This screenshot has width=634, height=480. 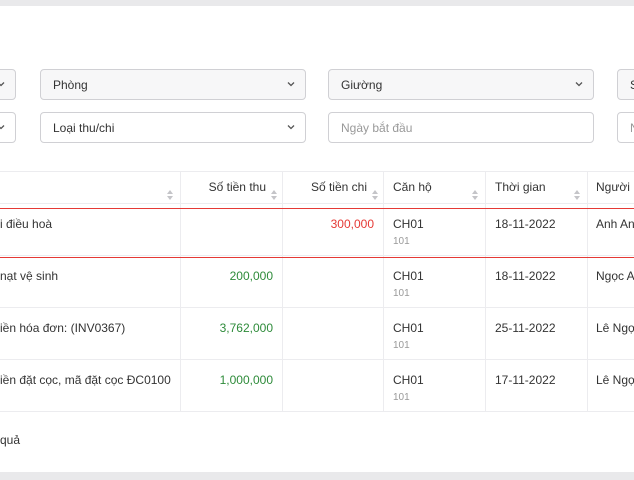 What do you see at coordinates (26, 224) in the screenshot?
I see `row-description: i điều hoà` at bounding box center [26, 224].